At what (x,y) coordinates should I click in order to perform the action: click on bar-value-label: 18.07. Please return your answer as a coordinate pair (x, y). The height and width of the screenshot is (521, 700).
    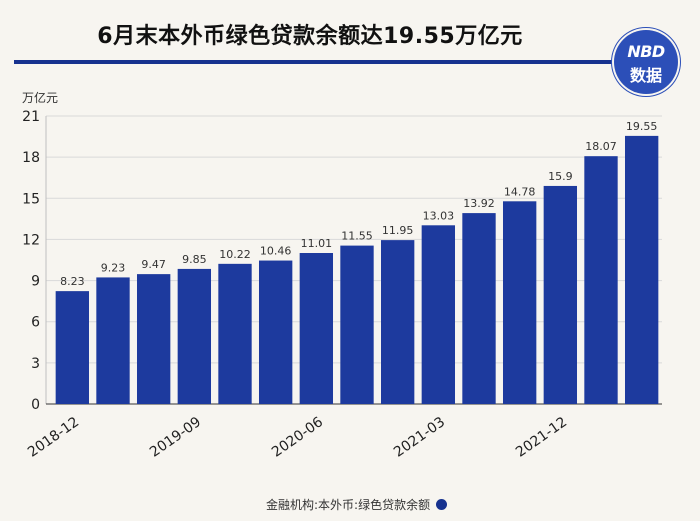
    Looking at the image, I should click on (601, 146).